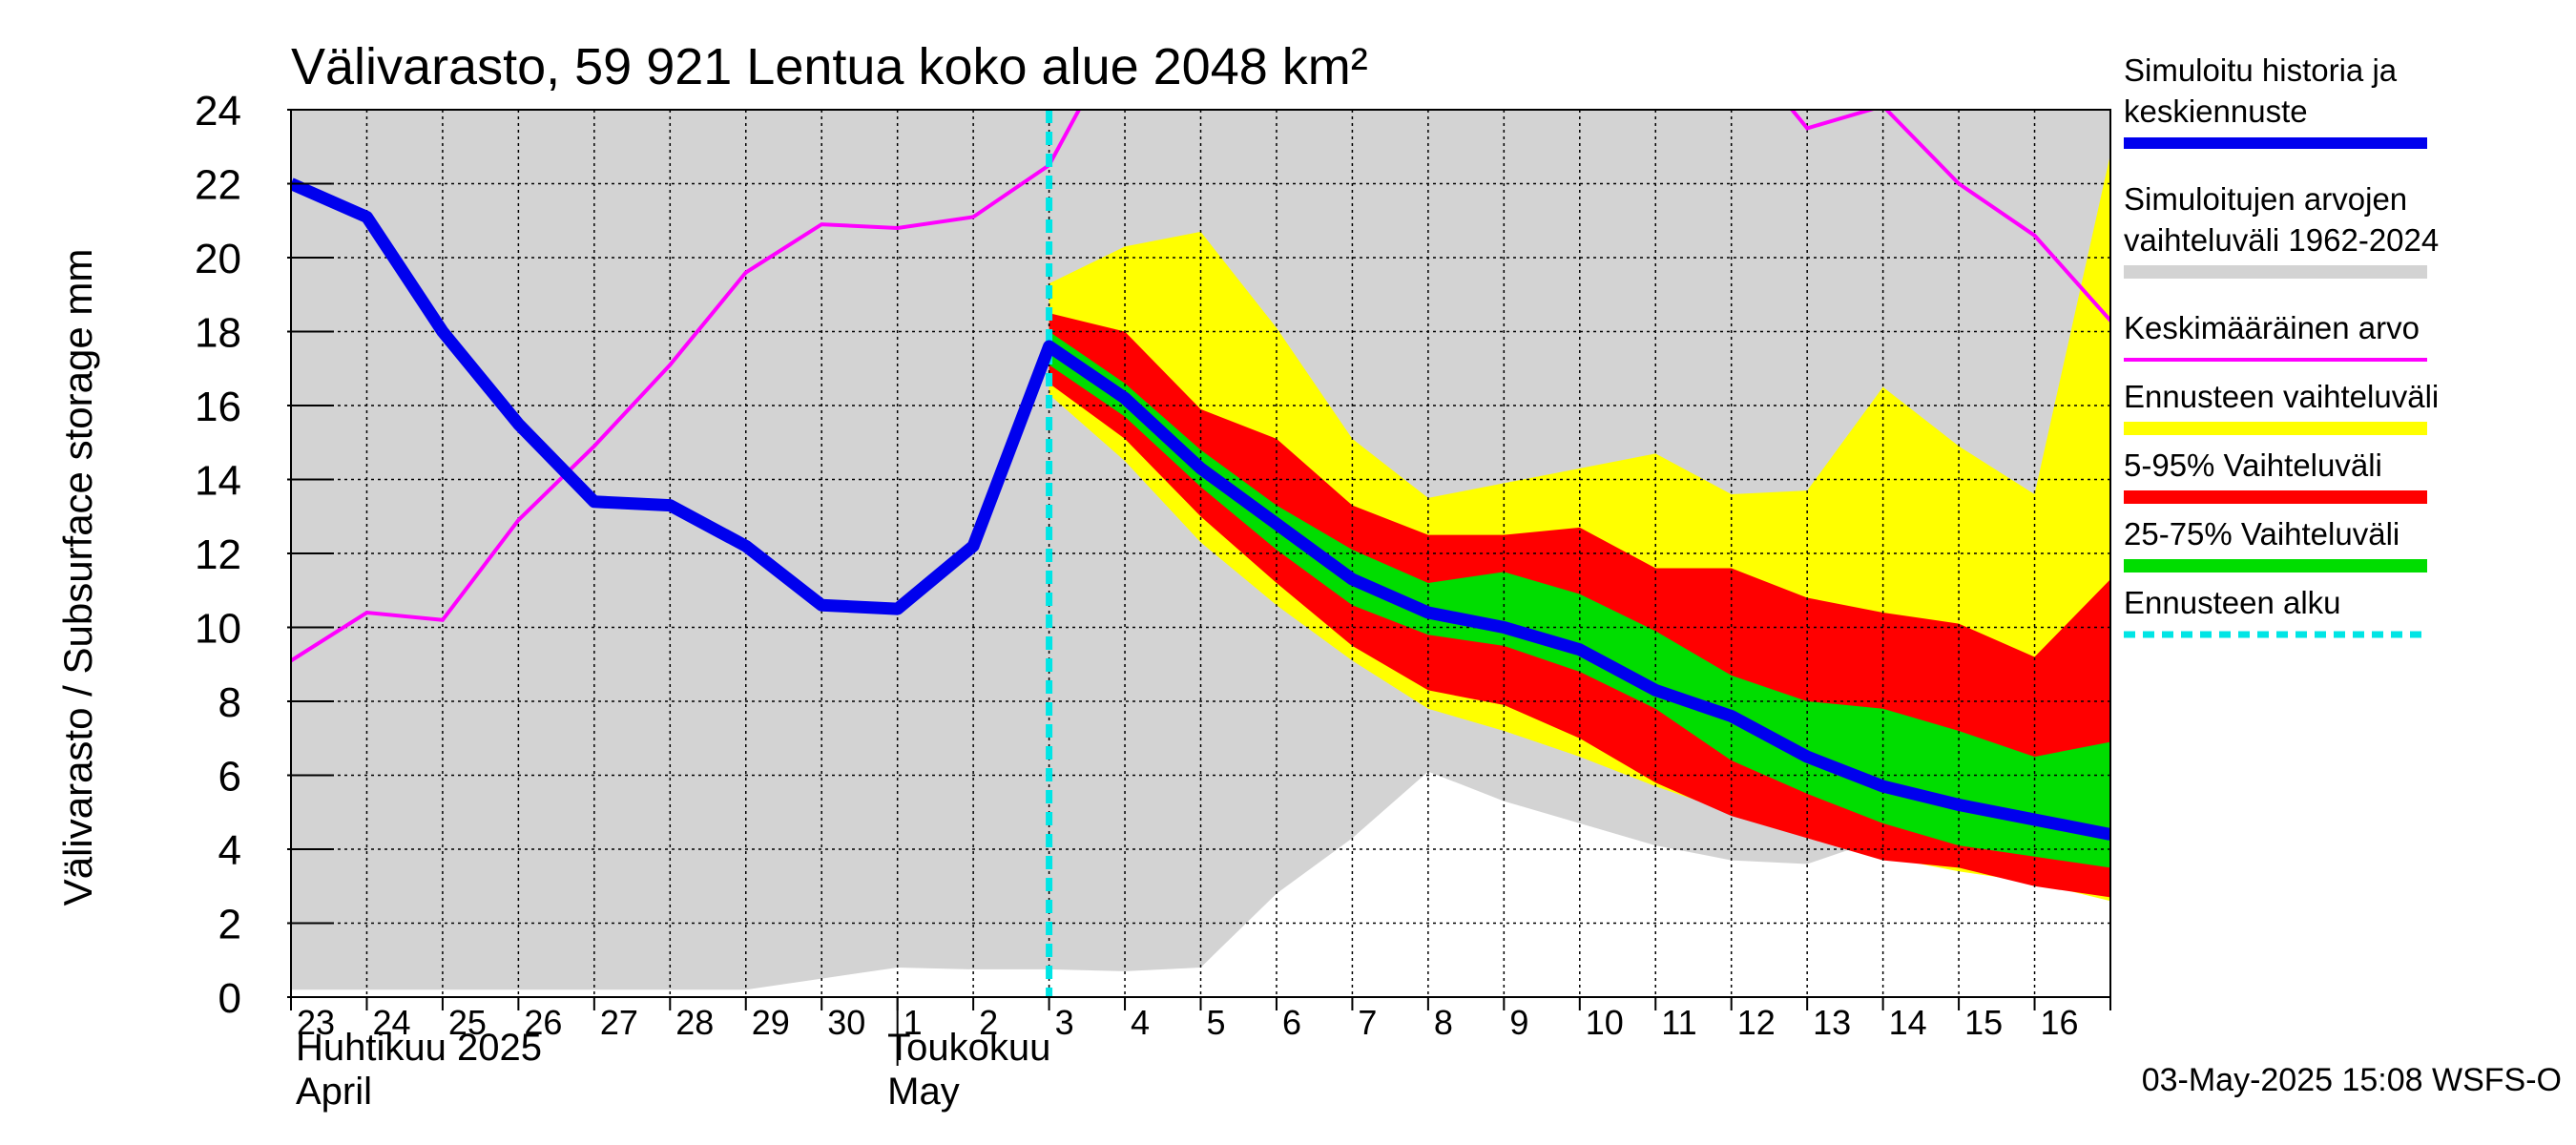 The width and height of the screenshot is (2576, 1145). I want to click on x-tick-label: 12, so click(1756, 1022).